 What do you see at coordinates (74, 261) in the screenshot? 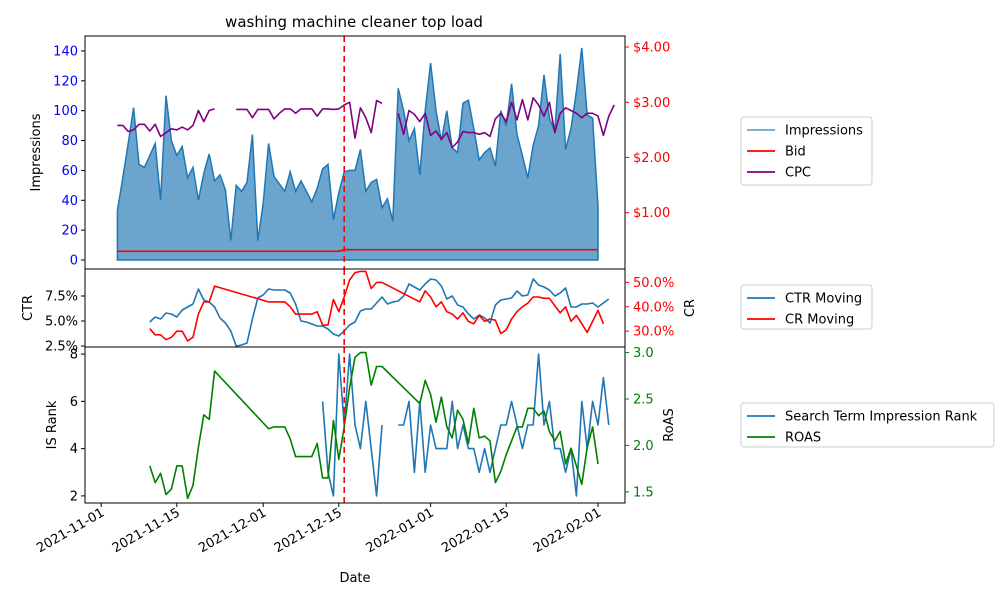
I see `y-tick-label: 0` at bounding box center [74, 261].